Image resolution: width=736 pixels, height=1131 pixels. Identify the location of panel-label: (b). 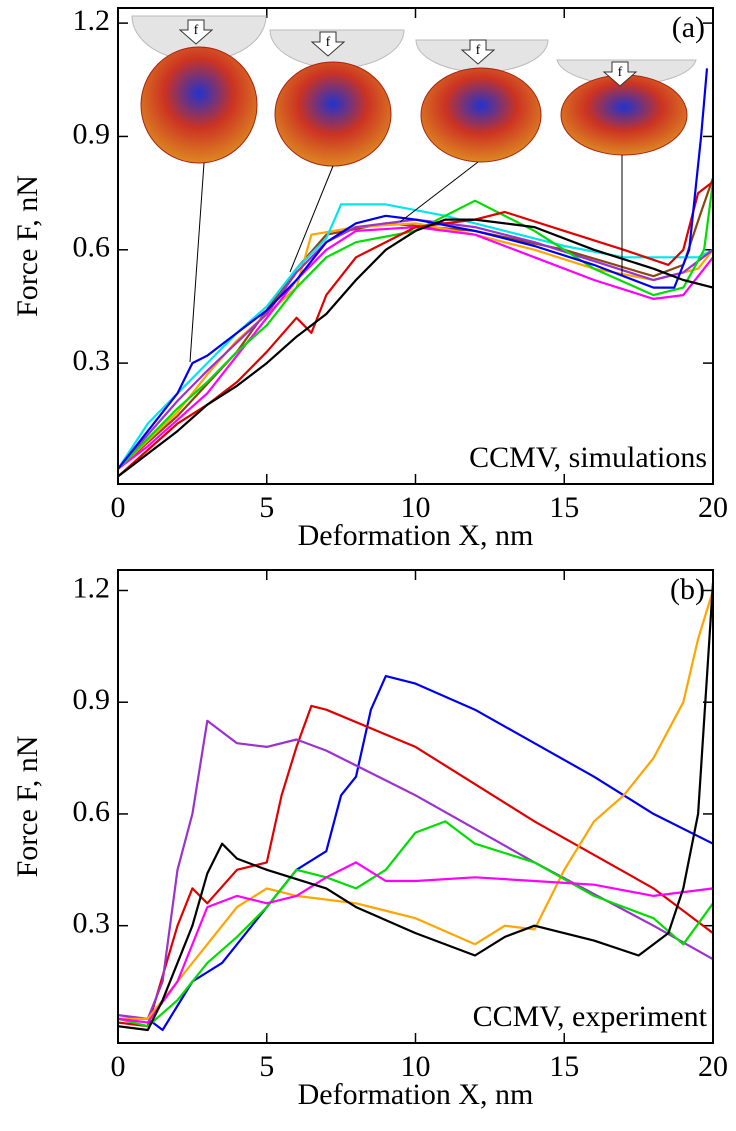
(687, 589).